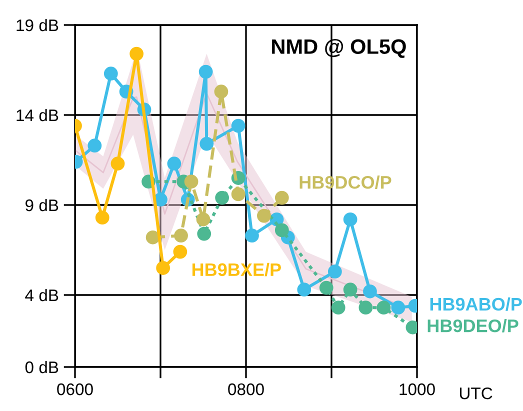 The image size is (523, 411). Describe the element at coordinates (476, 304) in the screenshot. I see `series-label: HB9ABO/P` at that location.